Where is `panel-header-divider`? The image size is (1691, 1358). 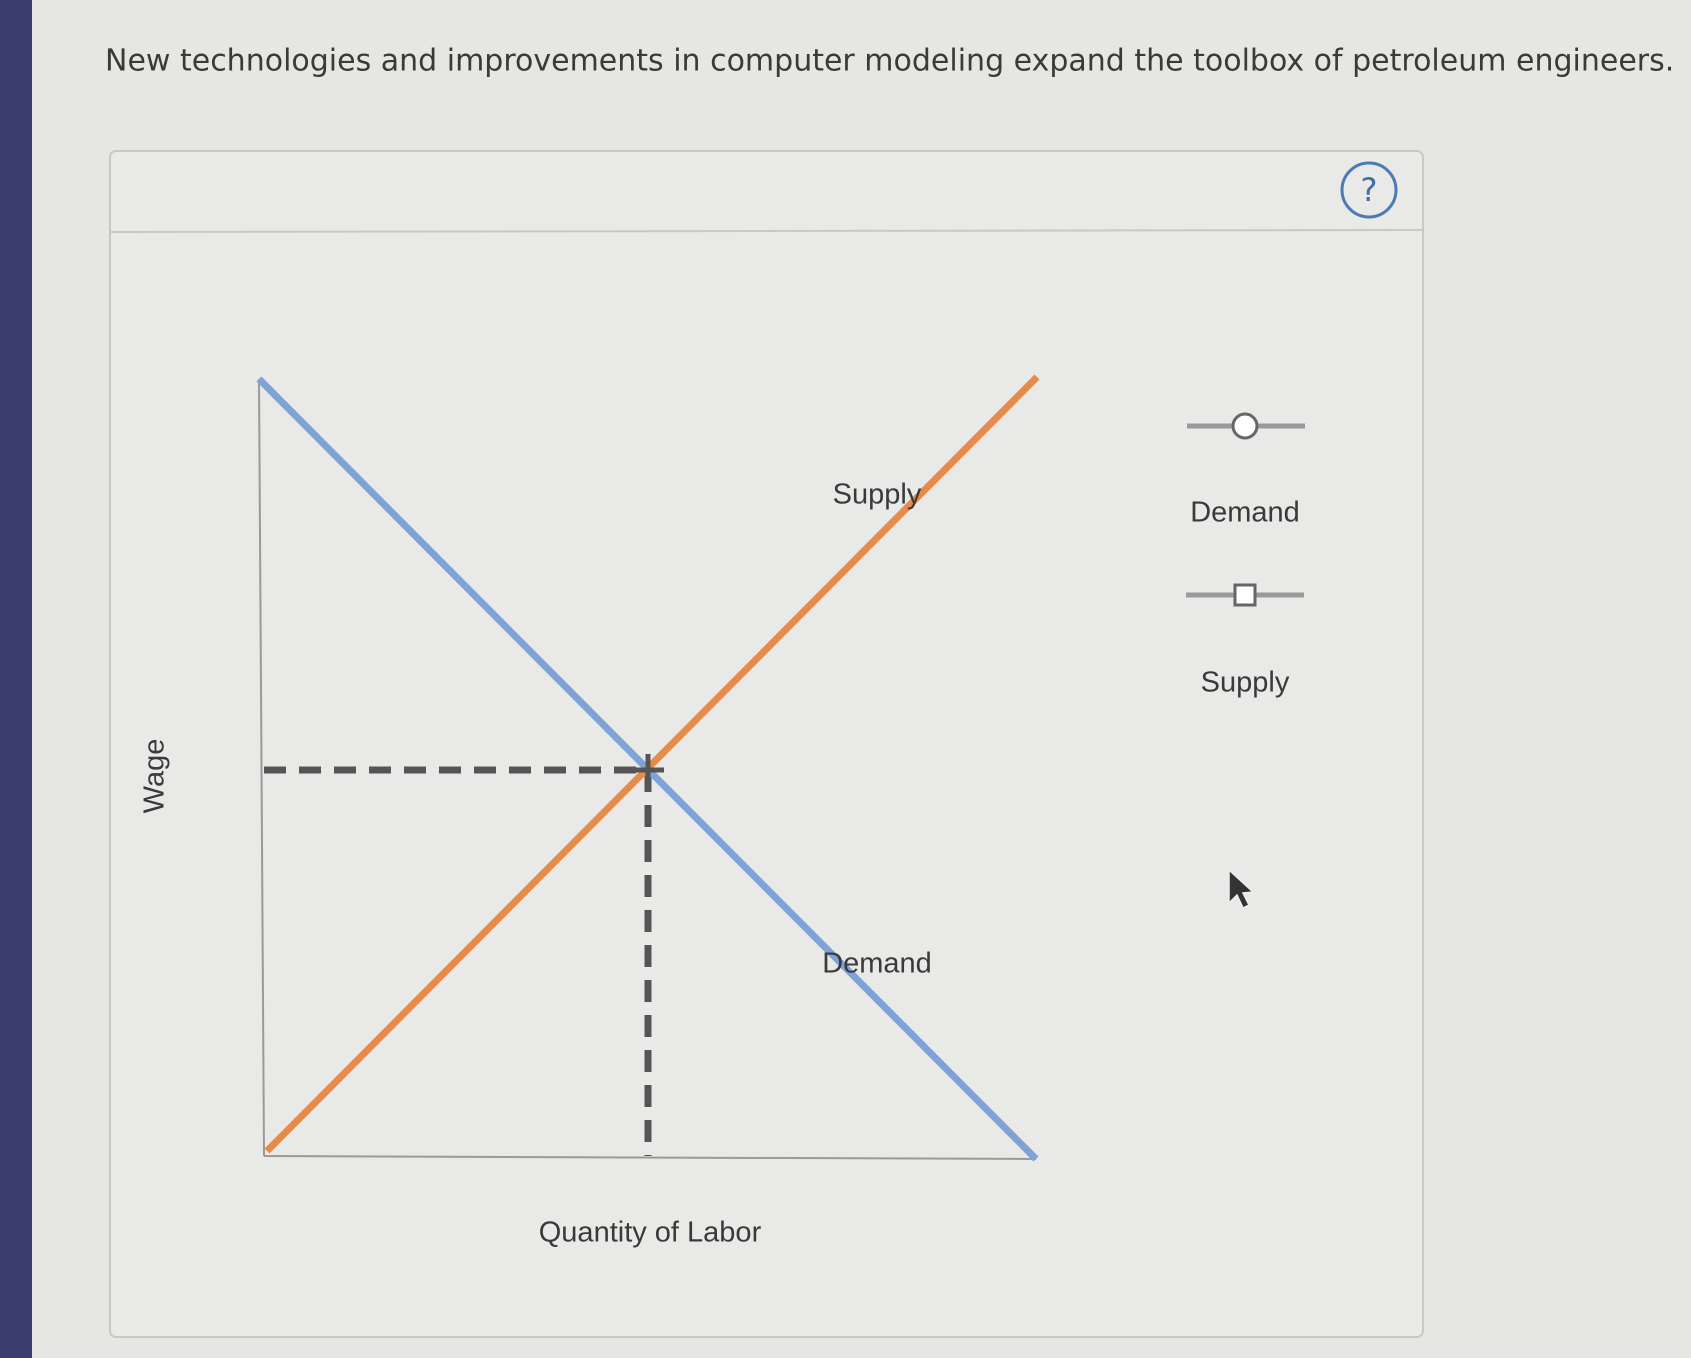 panel-header-divider is located at coordinates (766, 231).